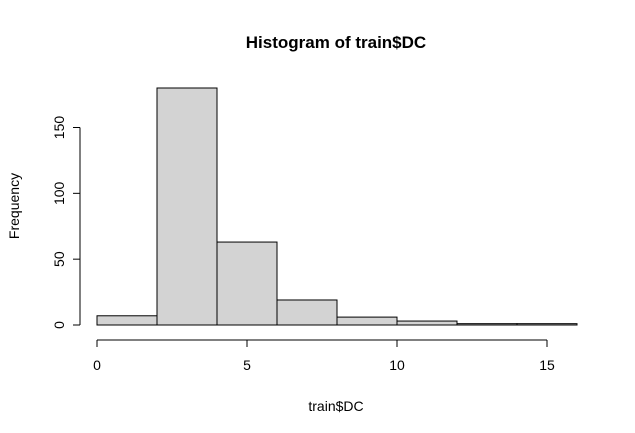  What do you see at coordinates (59, 325) in the screenshot?
I see `y-tick-label-0: 0` at bounding box center [59, 325].